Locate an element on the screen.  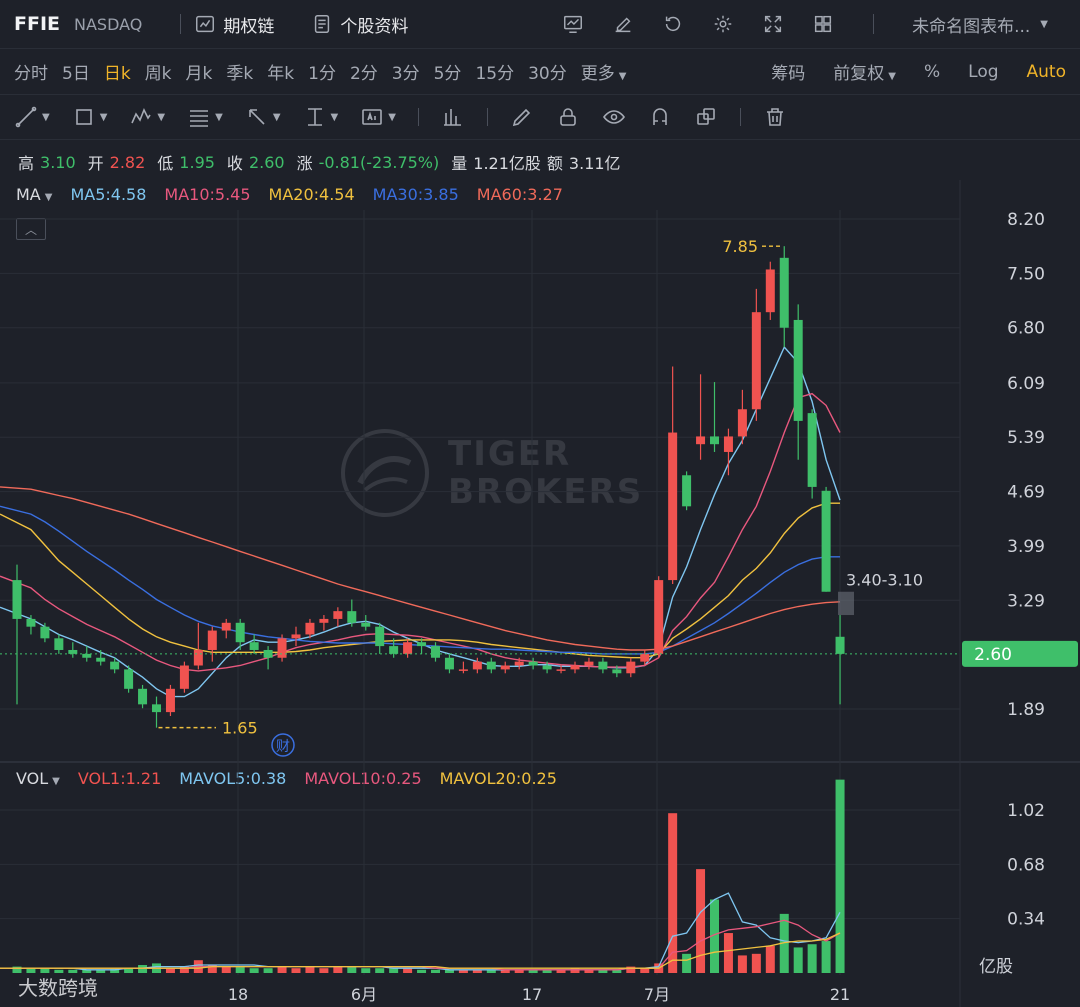
period-30min: 30分 is located at coordinates (547, 74).